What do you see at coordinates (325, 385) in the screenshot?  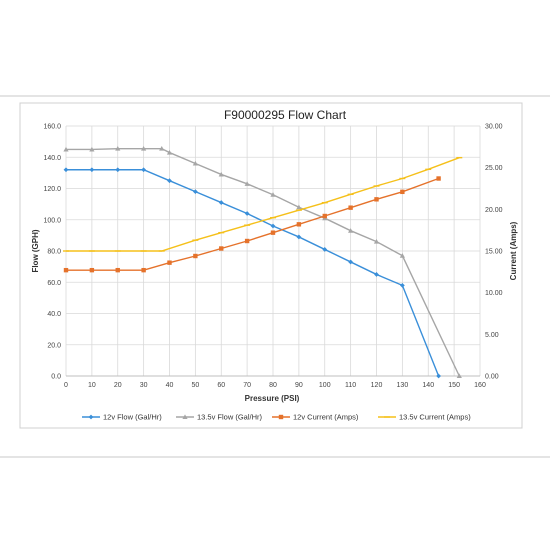 I see `x-tick-label: 100` at bounding box center [325, 385].